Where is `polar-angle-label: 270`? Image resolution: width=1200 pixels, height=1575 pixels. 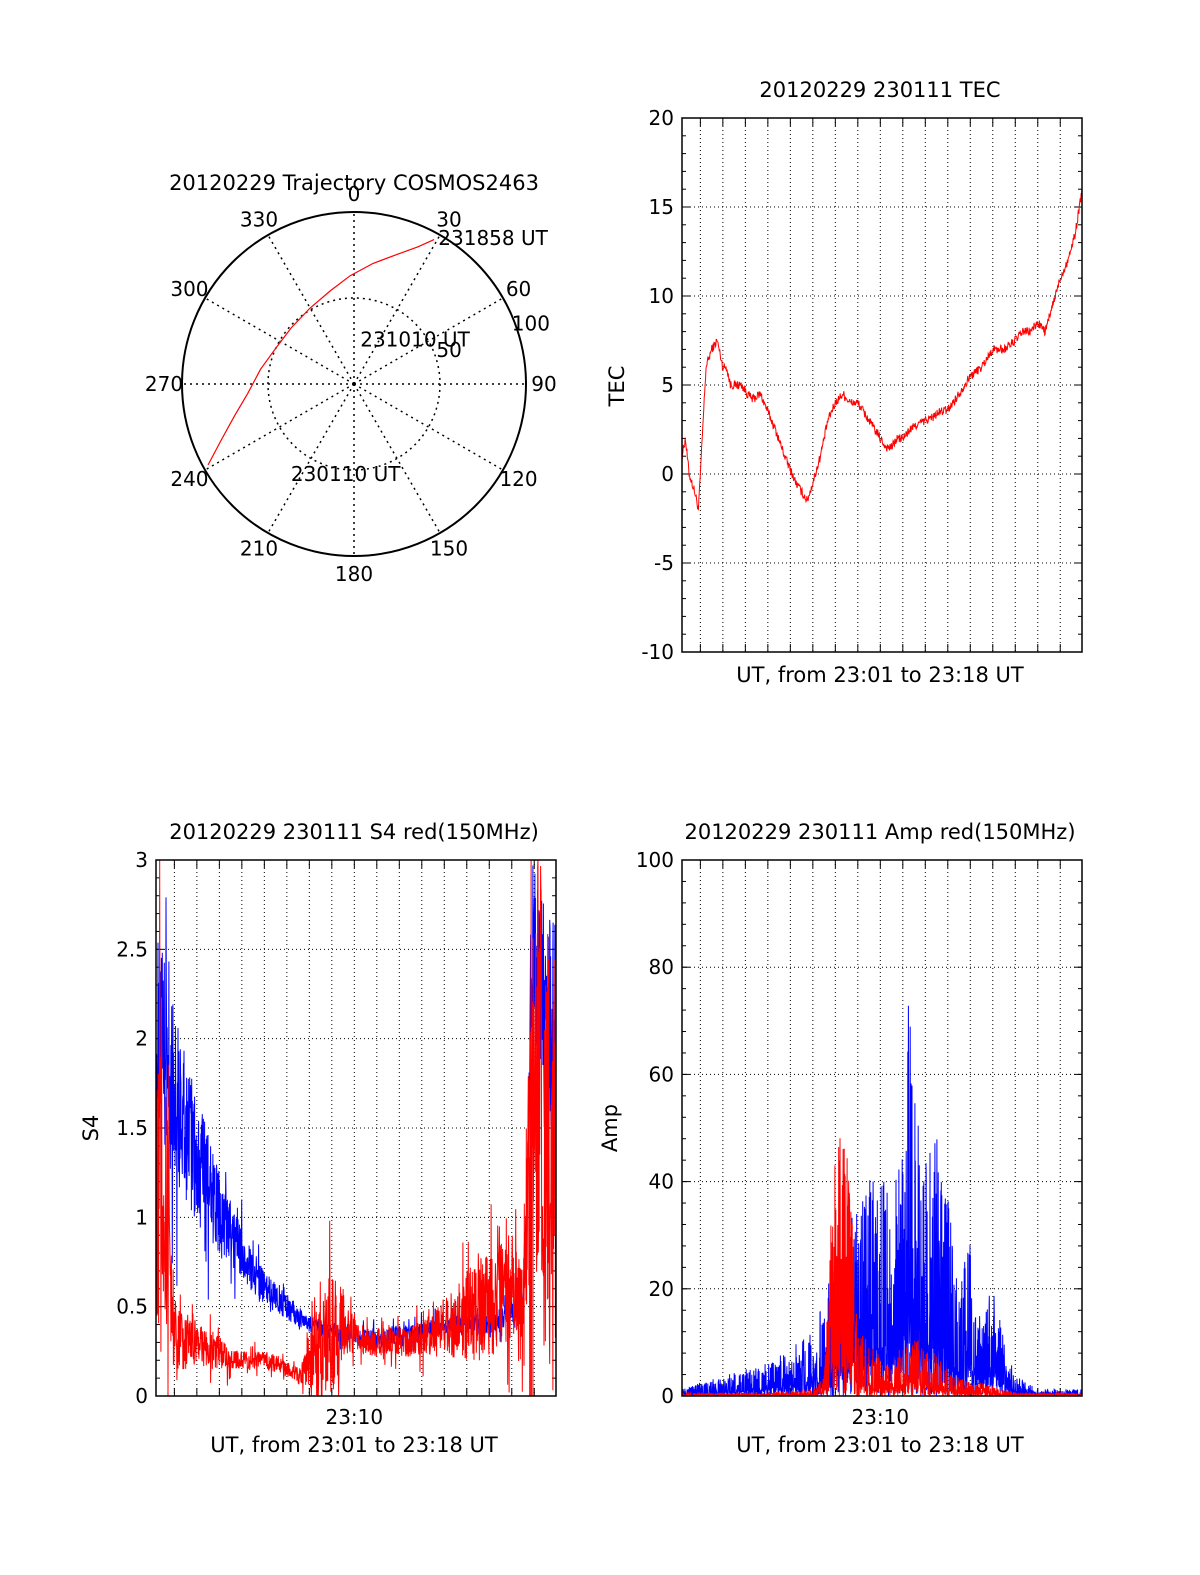
polar-angle-label: 270 is located at coordinates (164, 384).